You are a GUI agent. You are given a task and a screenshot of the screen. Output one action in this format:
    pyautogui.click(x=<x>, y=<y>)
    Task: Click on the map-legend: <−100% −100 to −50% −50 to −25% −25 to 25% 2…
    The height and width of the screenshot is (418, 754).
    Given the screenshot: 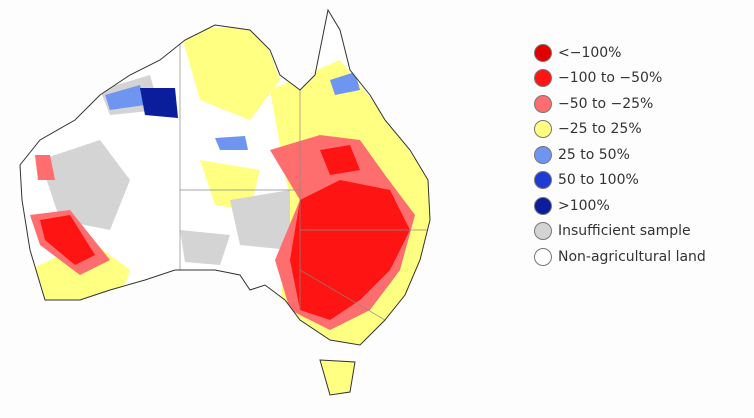 What is the action you would take?
    pyautogui.click(x=620, y=155)
    